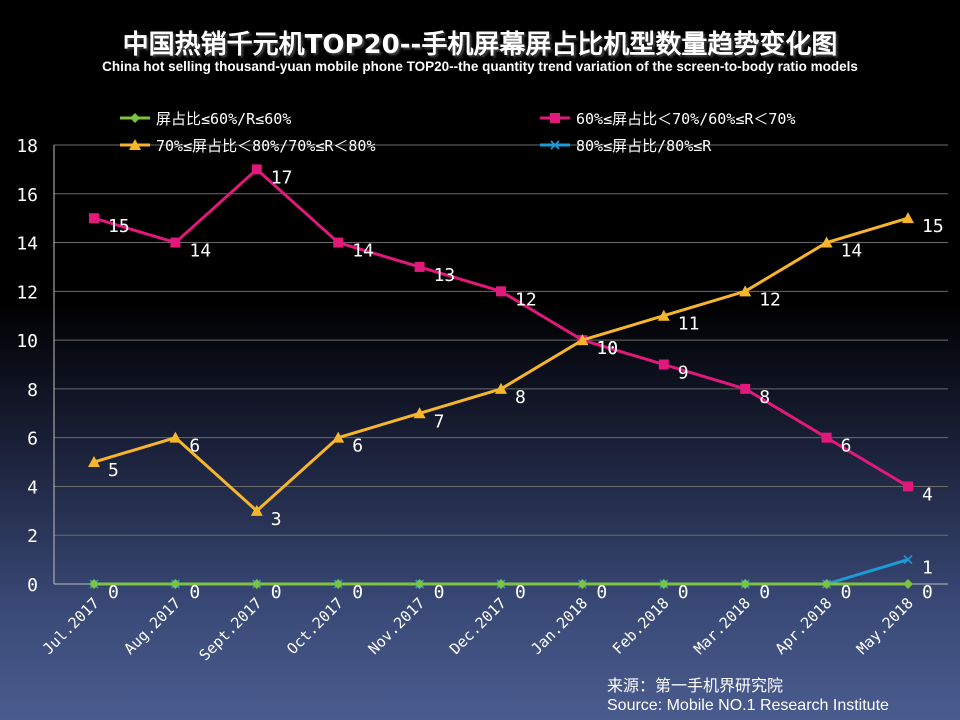 The width and height of the screenshot is (960, 720). What do you see at coordinates (644, 146) in the screenshot?
I see `legend-label: 80%≤屏占比/80%≤R` at bounding box center [644, 146].